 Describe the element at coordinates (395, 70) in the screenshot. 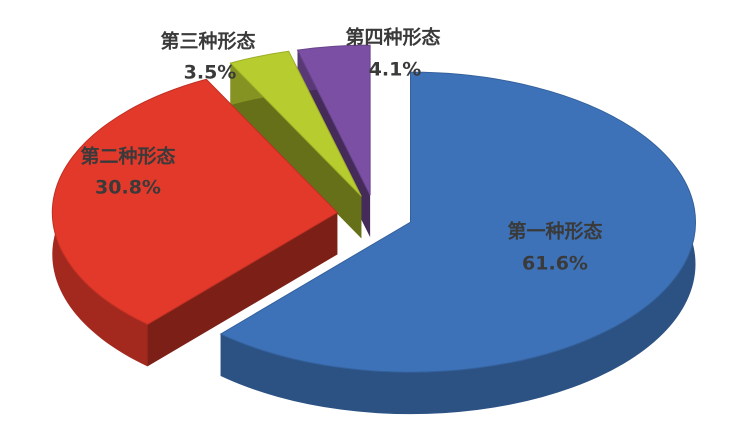

I see `slice-value-label: 4.1%` at that location.